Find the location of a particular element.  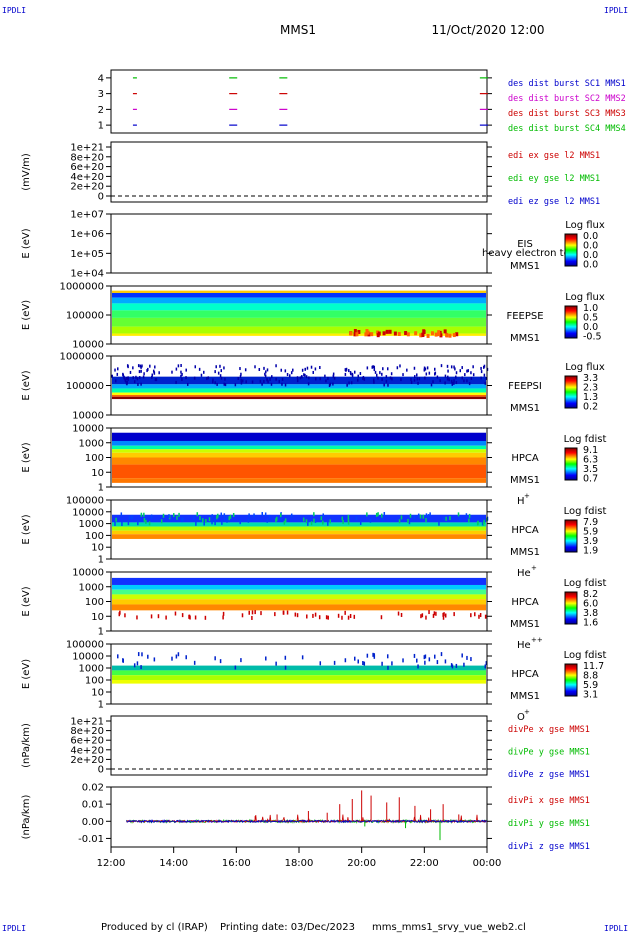

instrument-label-hpca_he: HPCA is located at coordinates (525, 530).